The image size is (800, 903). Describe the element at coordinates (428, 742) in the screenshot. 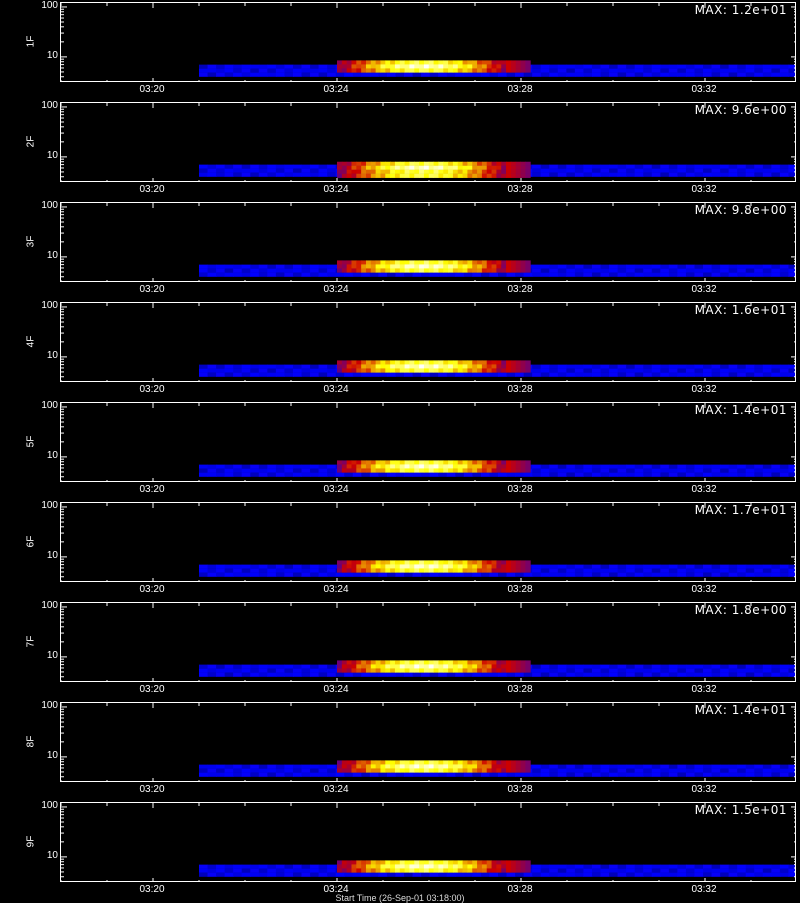

I see `spectrogram-svg` at that location.